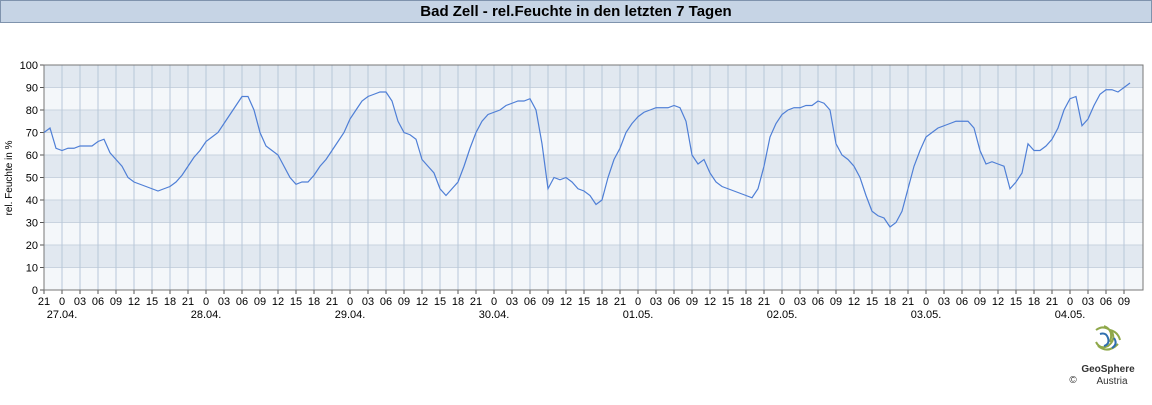  I want to click on y-tick-label: 20, so click(32, 246).